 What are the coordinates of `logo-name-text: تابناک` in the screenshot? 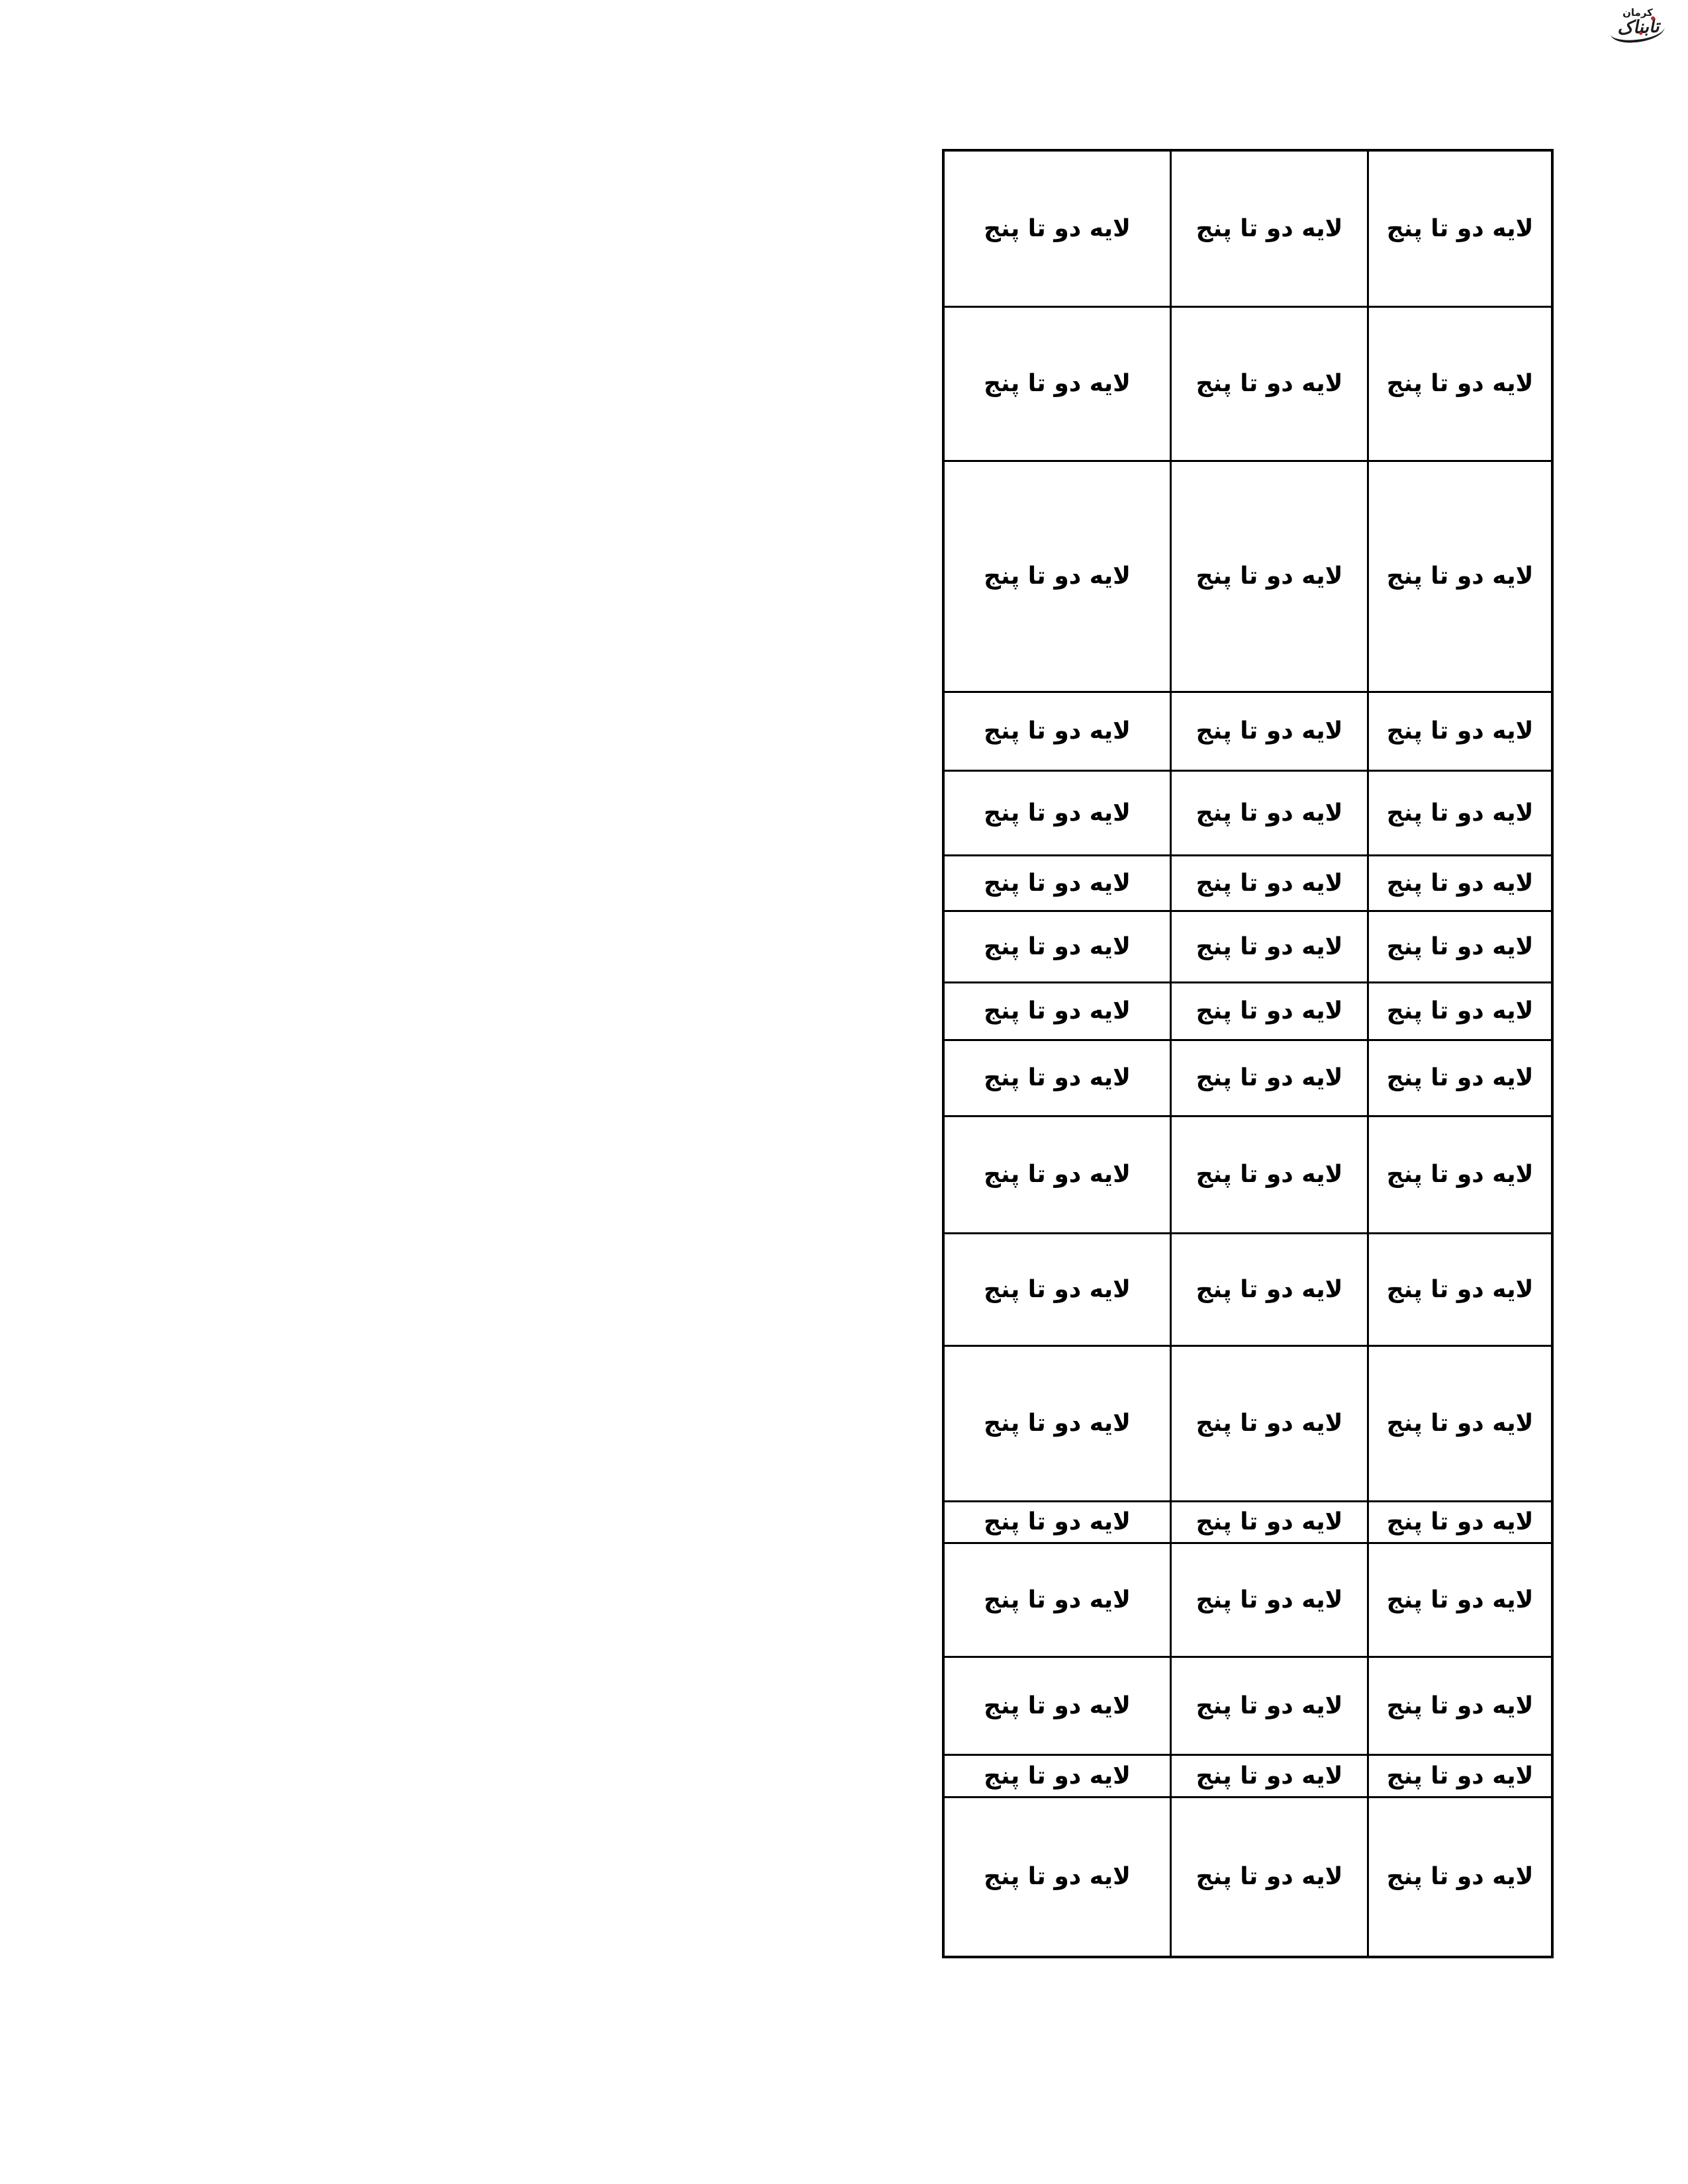 It's located at (1637, 30).